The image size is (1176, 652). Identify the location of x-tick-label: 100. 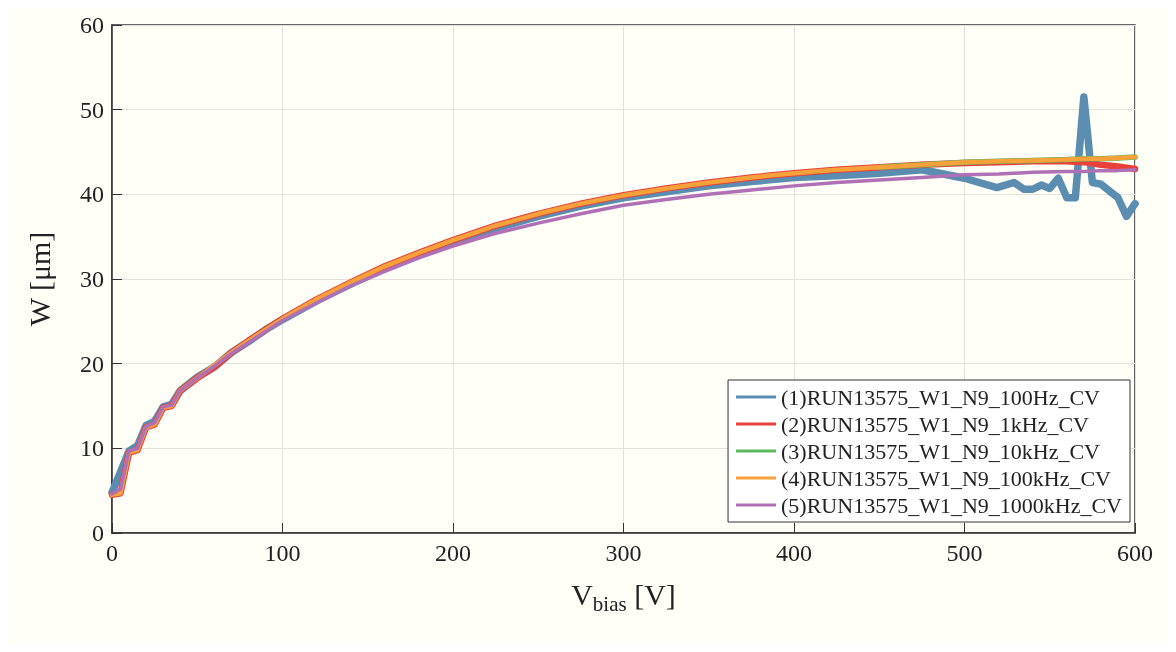
(282, 553).